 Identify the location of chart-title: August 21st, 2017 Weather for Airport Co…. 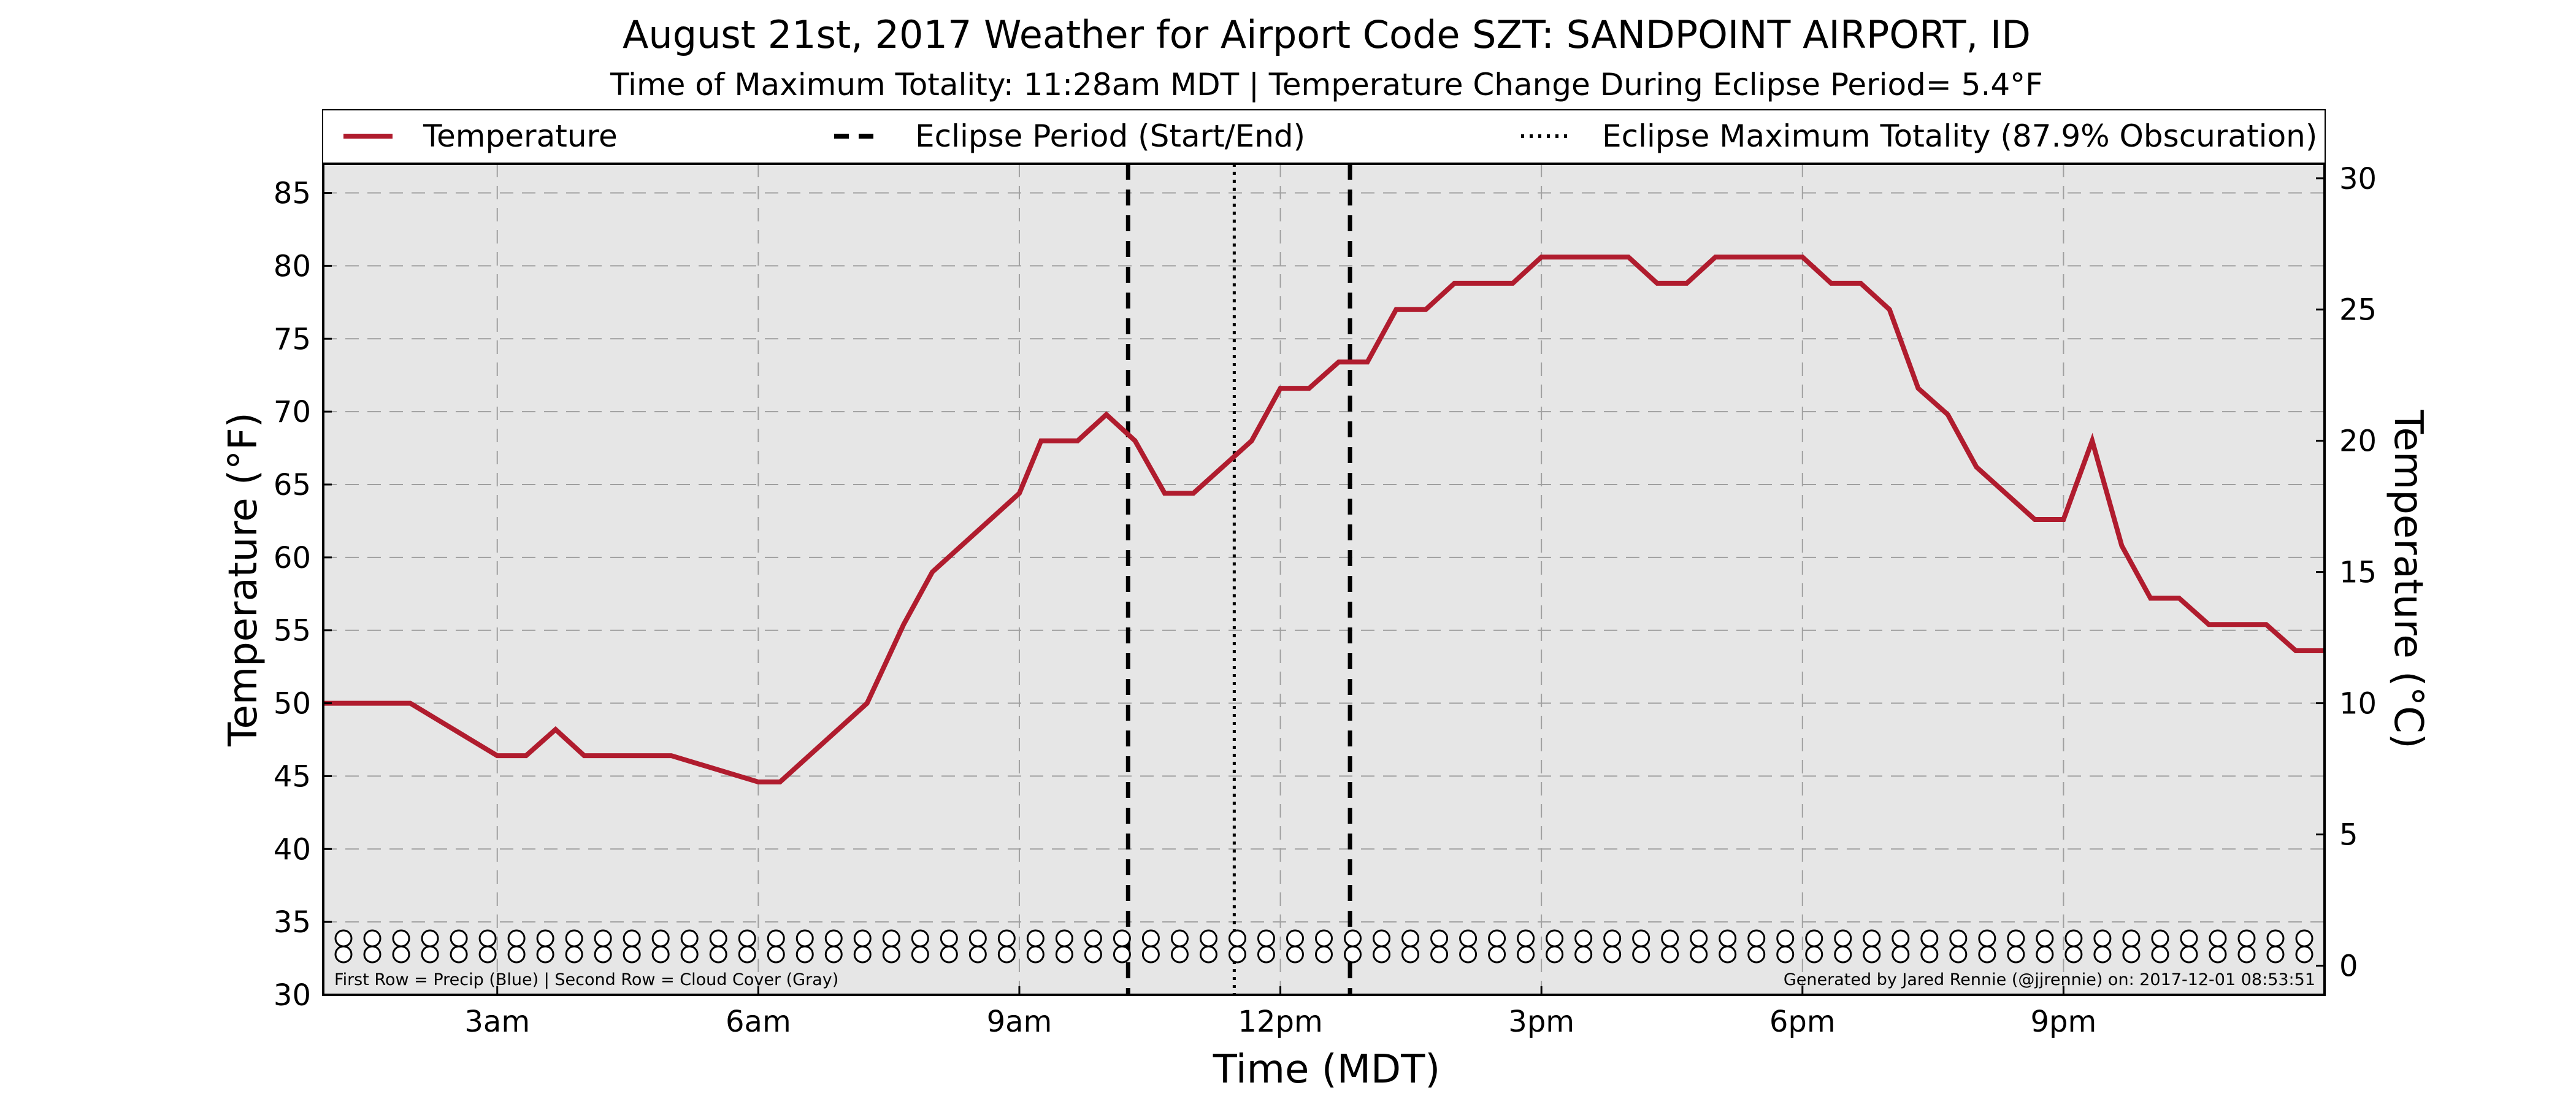
(1327, 34).